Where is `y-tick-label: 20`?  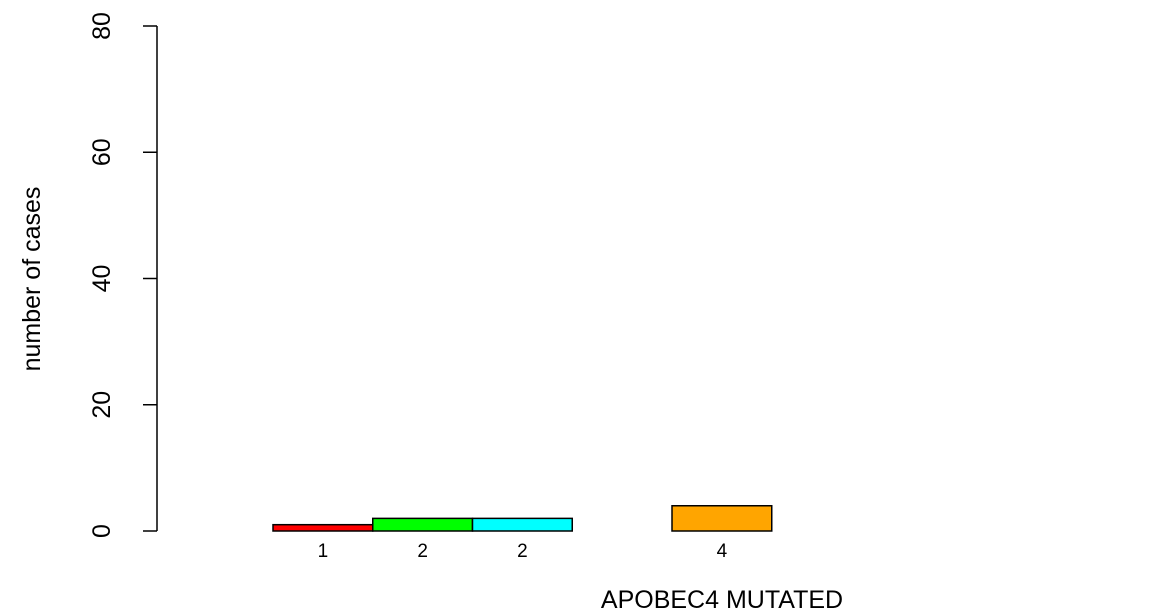 y-tick-label: 20 is located at coordinates (102, 405).